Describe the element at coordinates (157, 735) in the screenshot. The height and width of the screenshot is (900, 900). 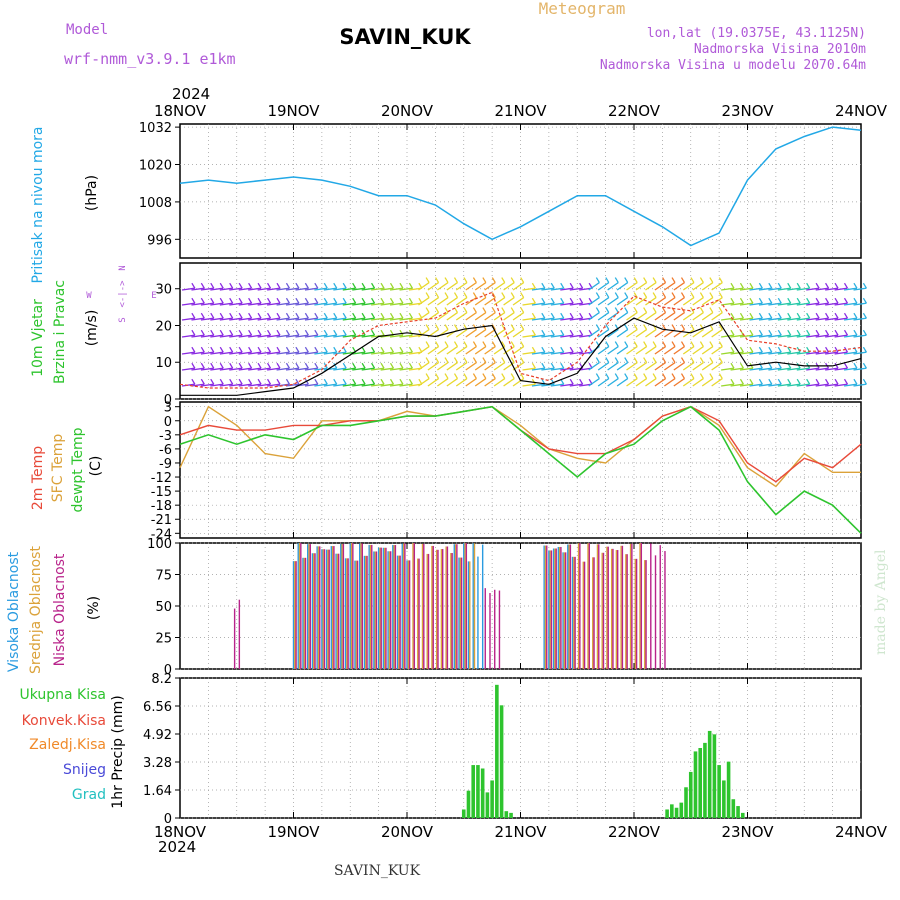
I see `precip-ytick-label: 4.92` at that location.